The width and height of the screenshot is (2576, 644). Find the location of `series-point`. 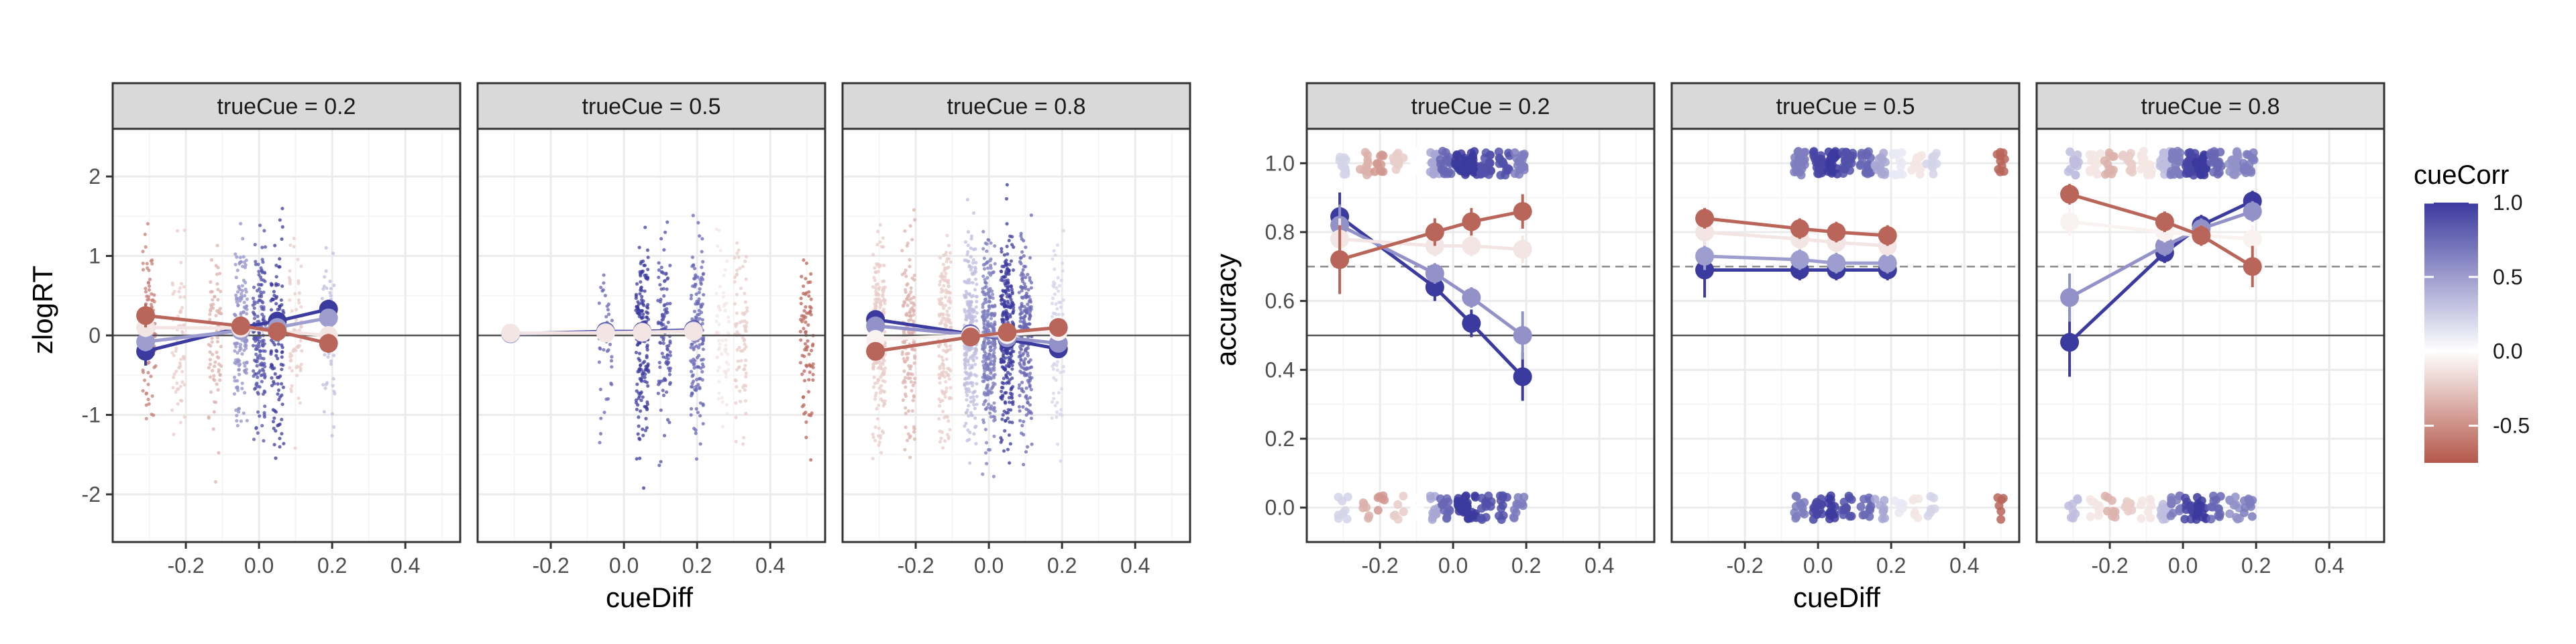

series-point is located at coordinates (1887, 236).